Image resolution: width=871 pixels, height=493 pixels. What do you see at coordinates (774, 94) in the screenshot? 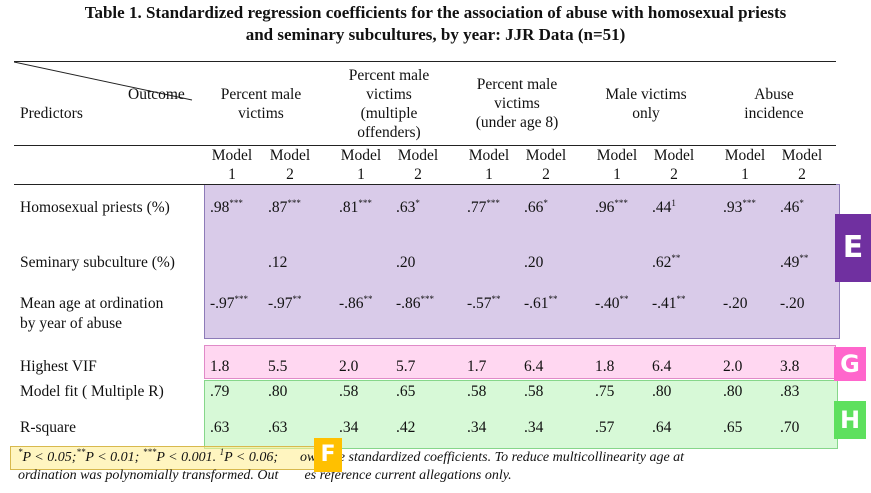
I see `outcome-header-line: Abuse` at bounding box center [774, 94].